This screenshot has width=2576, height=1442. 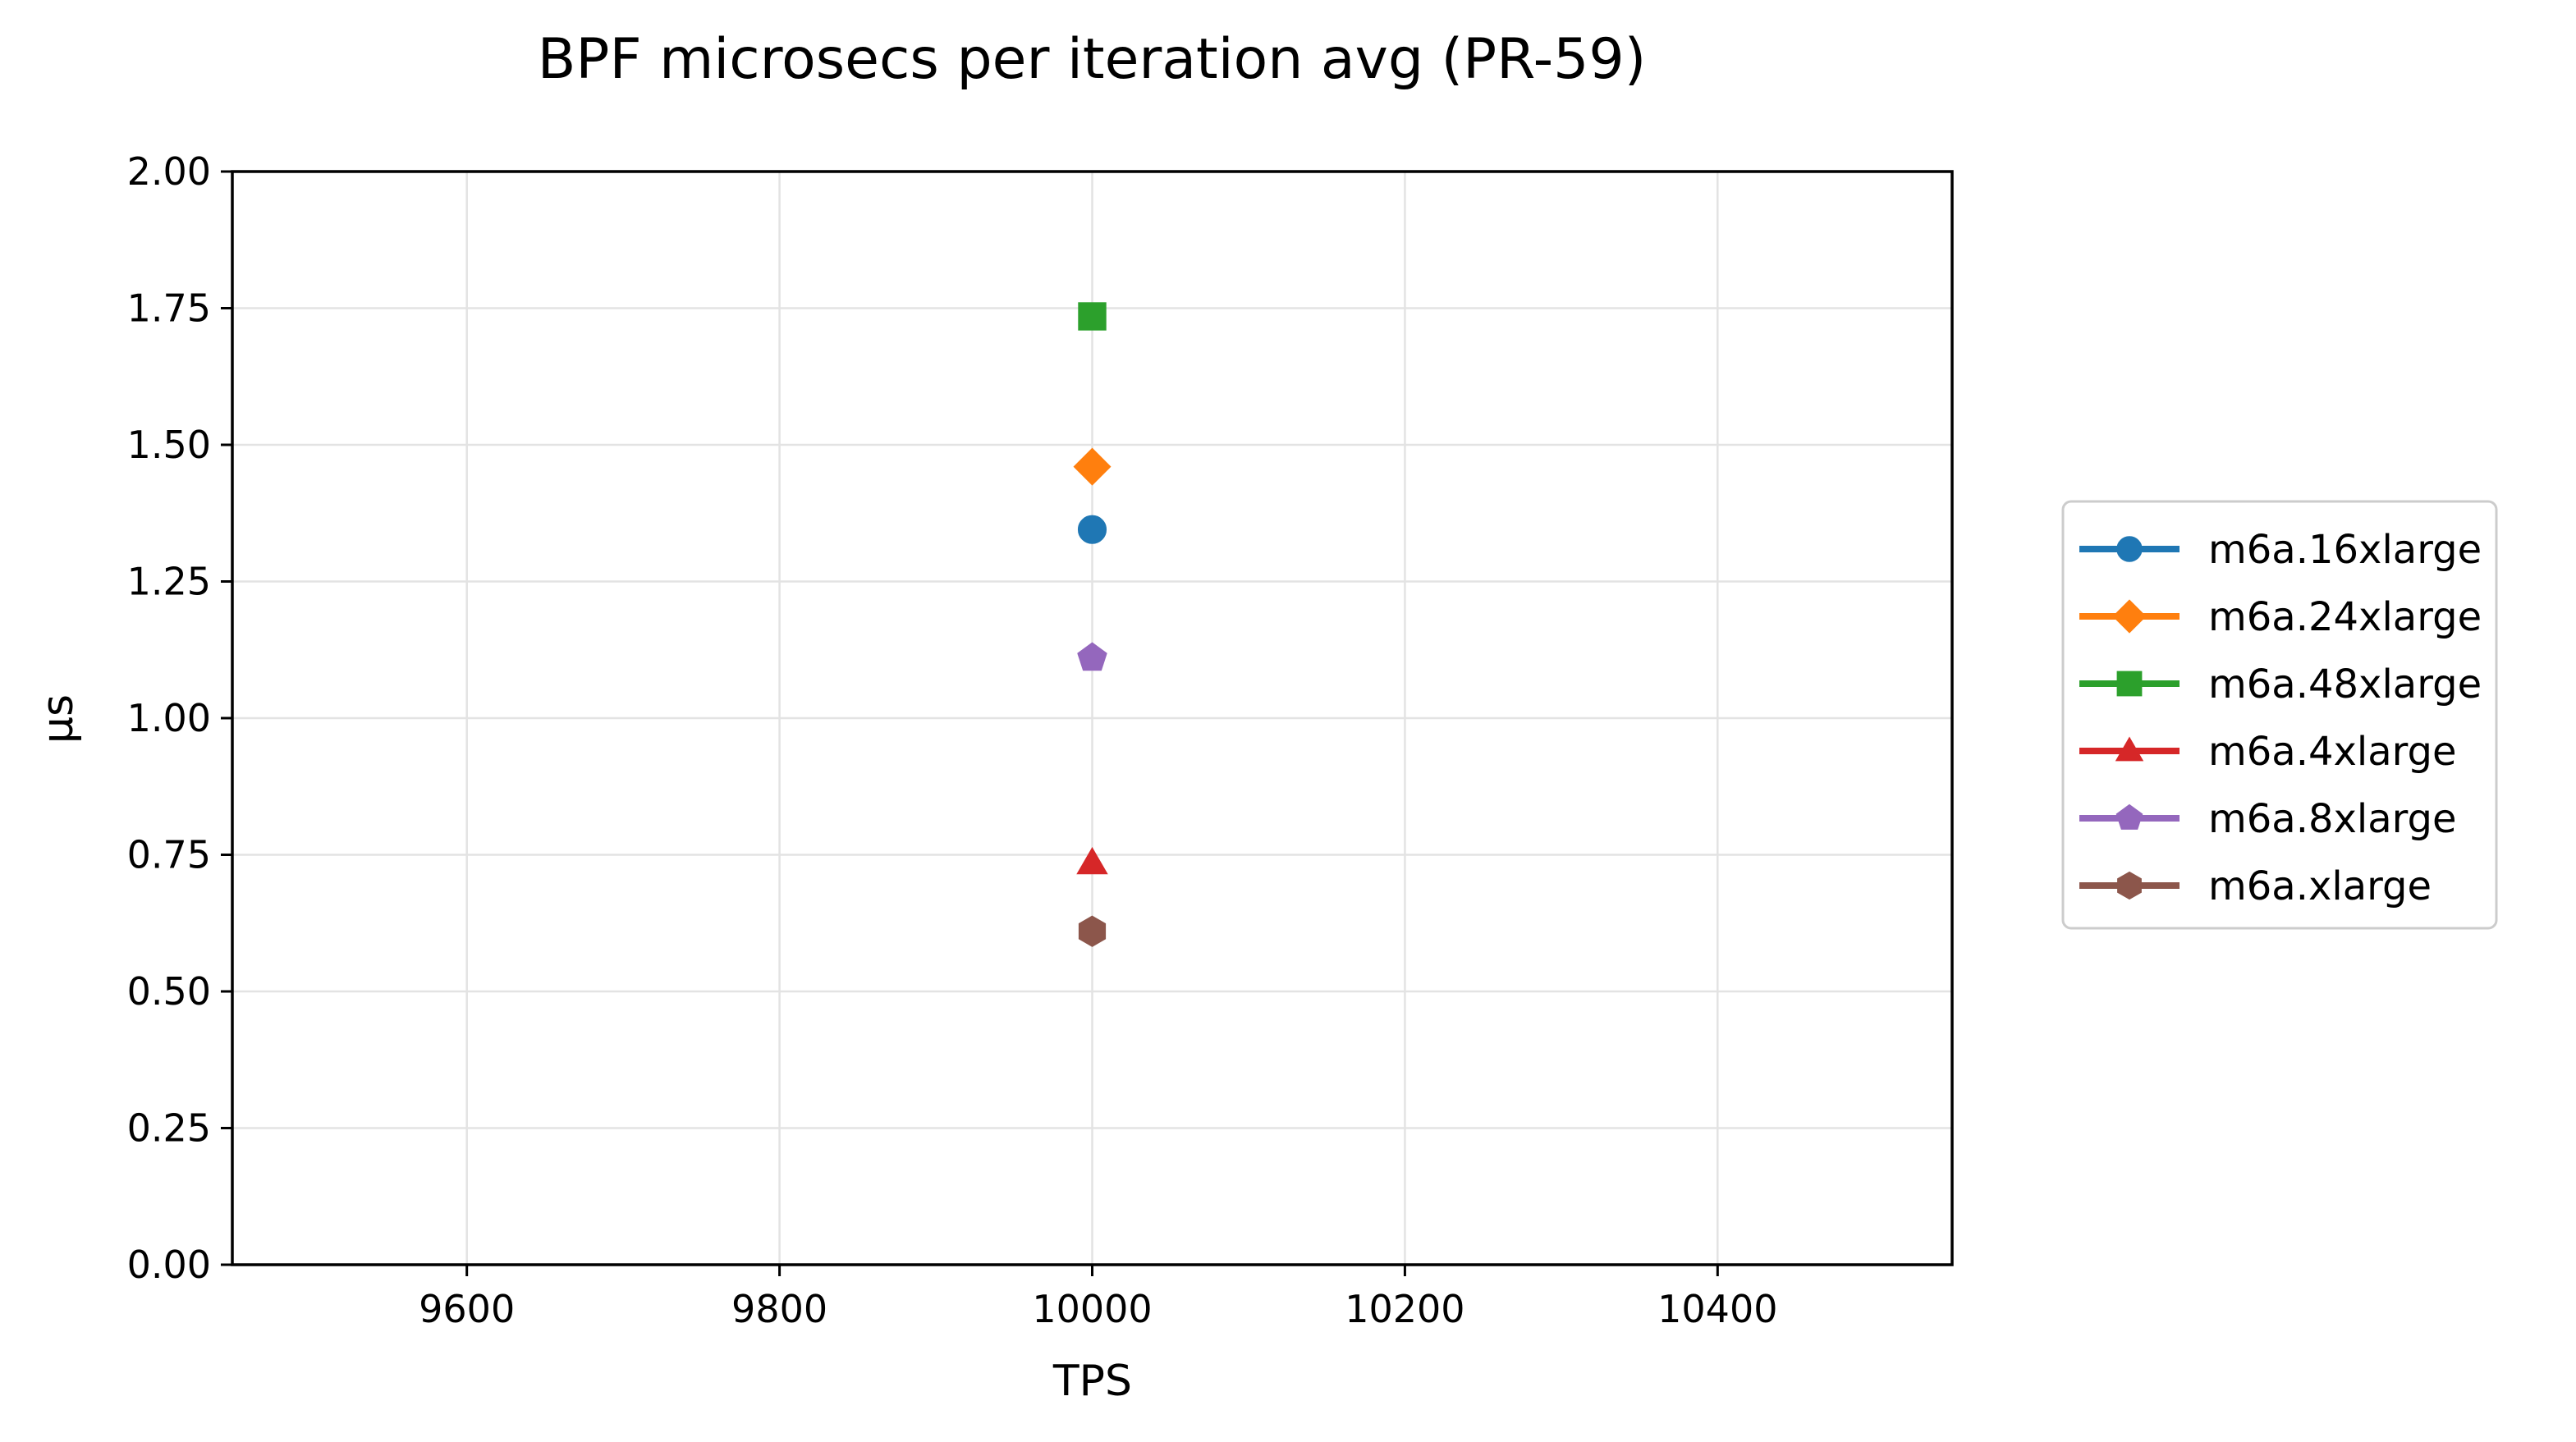 I want to click on x-tick-label: 10200, so click(x=1405, y=1309).